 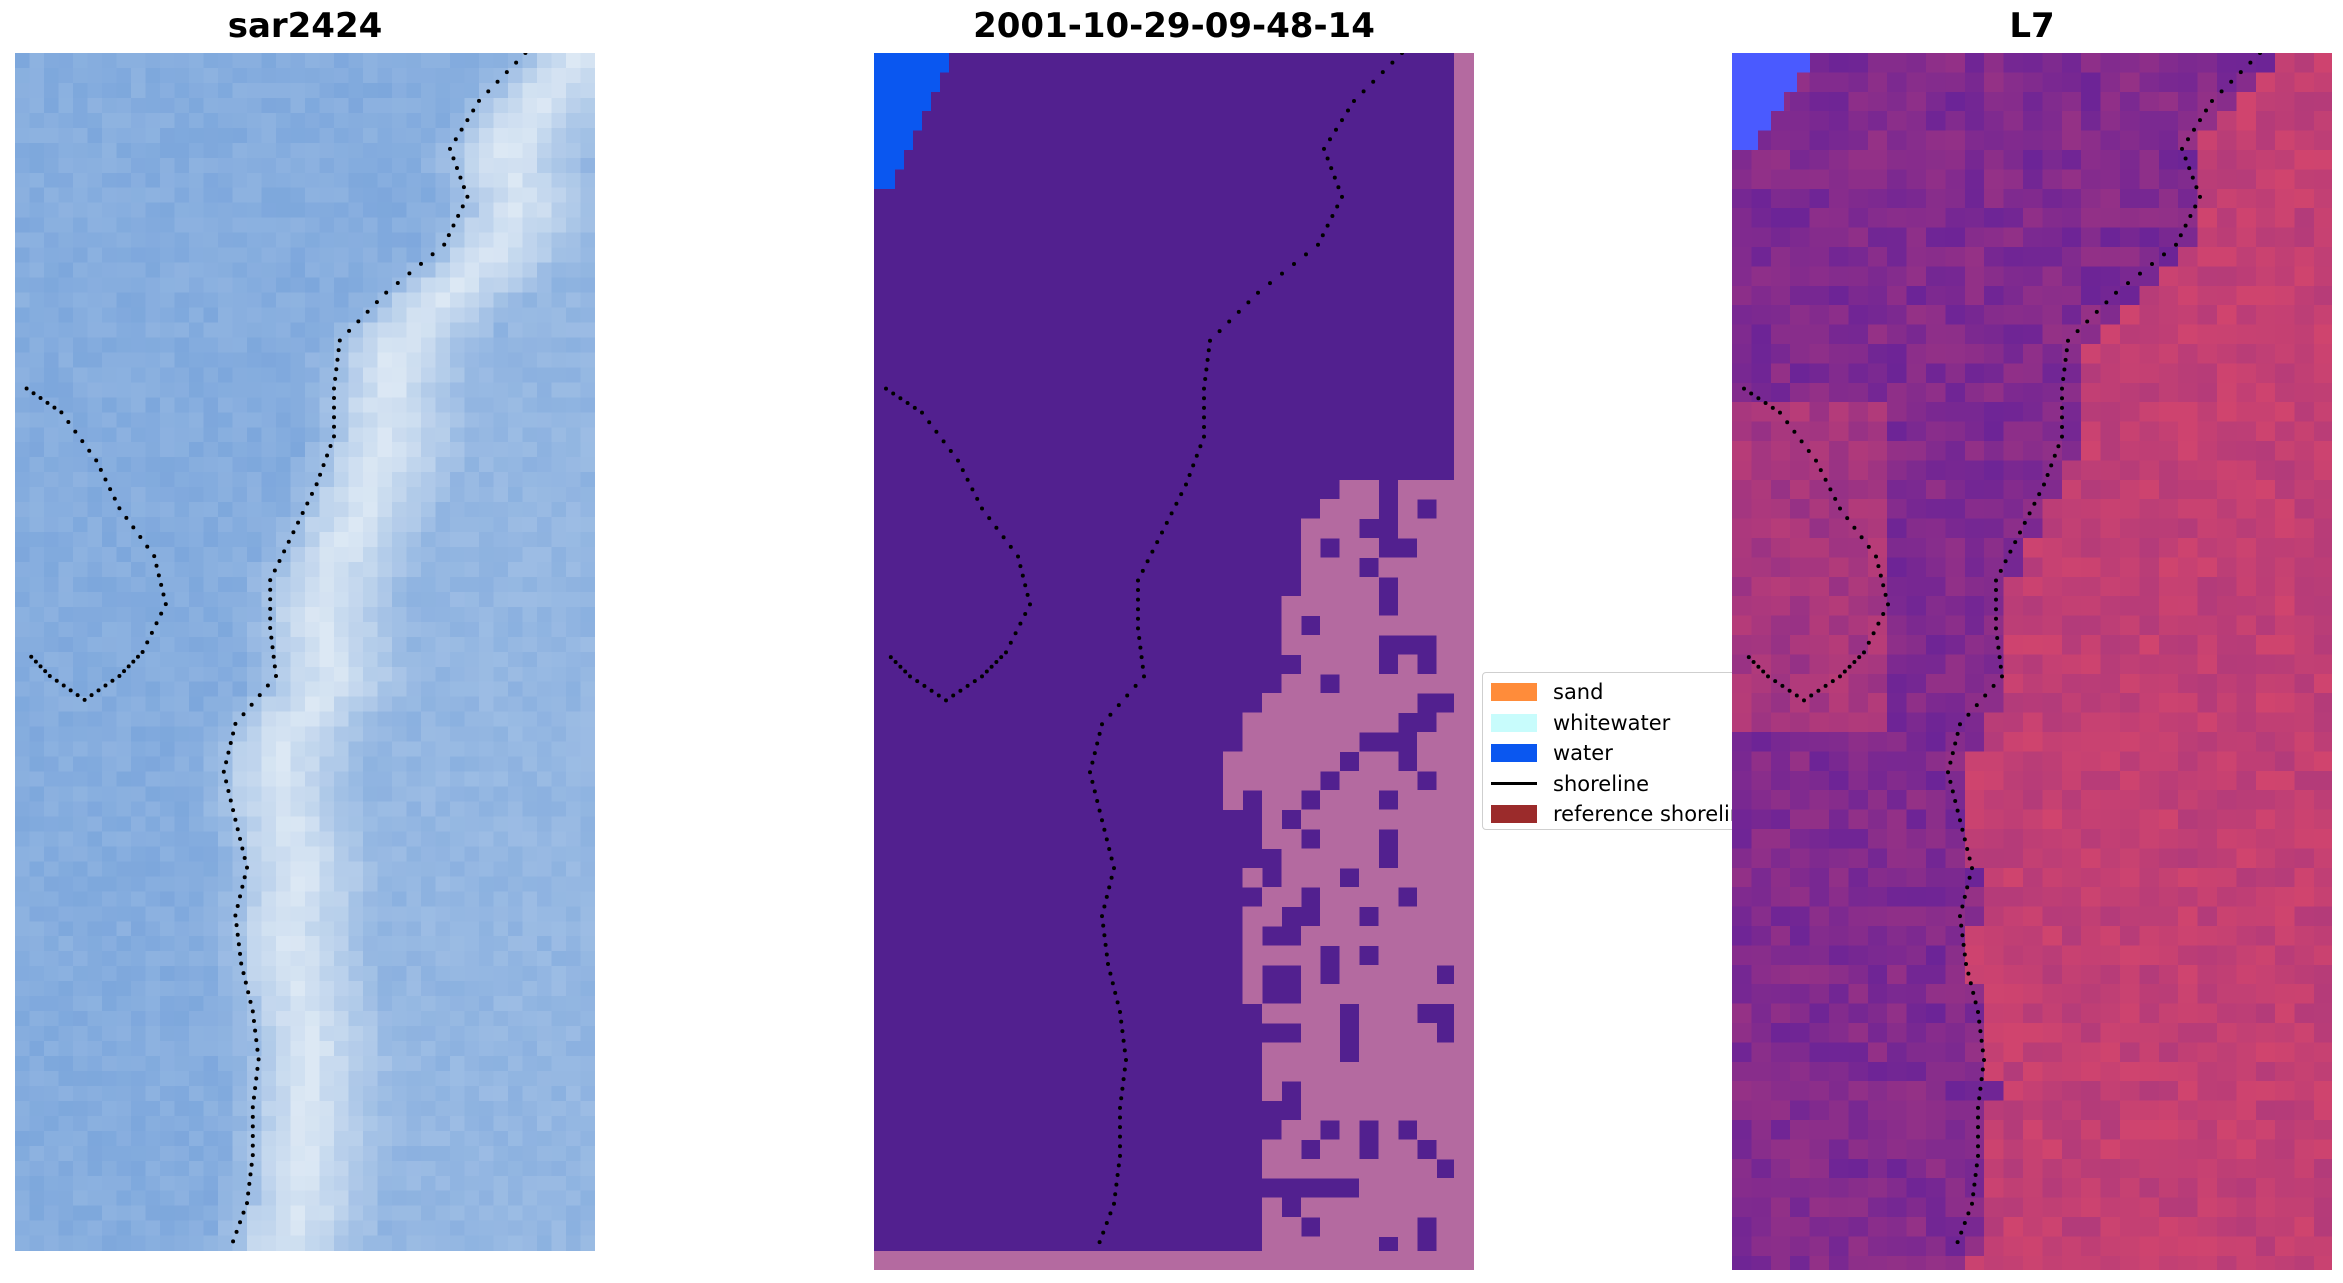 What do you see at coordinates (2032, 26) in the screenshot?
I see `panel-title-l7: L7` at bounding box center [2032, 26].